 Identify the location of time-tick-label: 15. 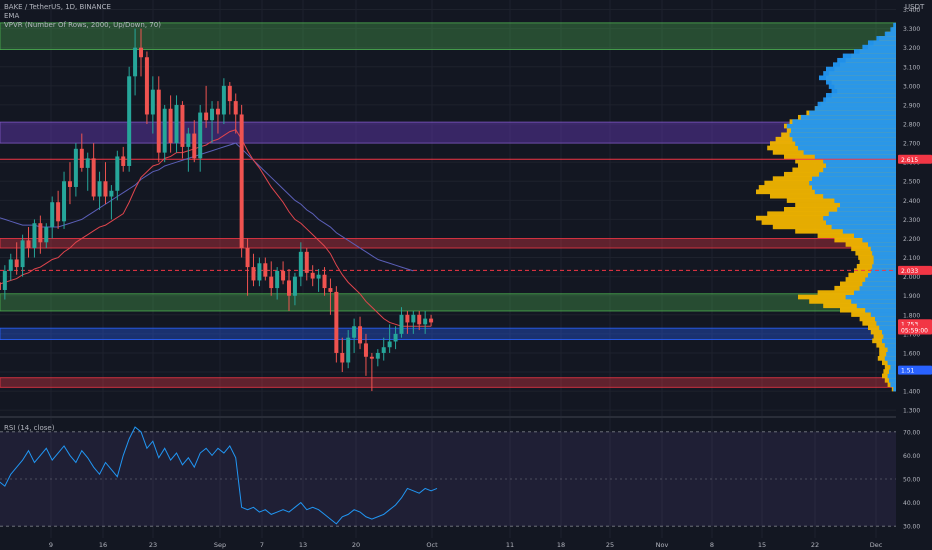
(762, 545).